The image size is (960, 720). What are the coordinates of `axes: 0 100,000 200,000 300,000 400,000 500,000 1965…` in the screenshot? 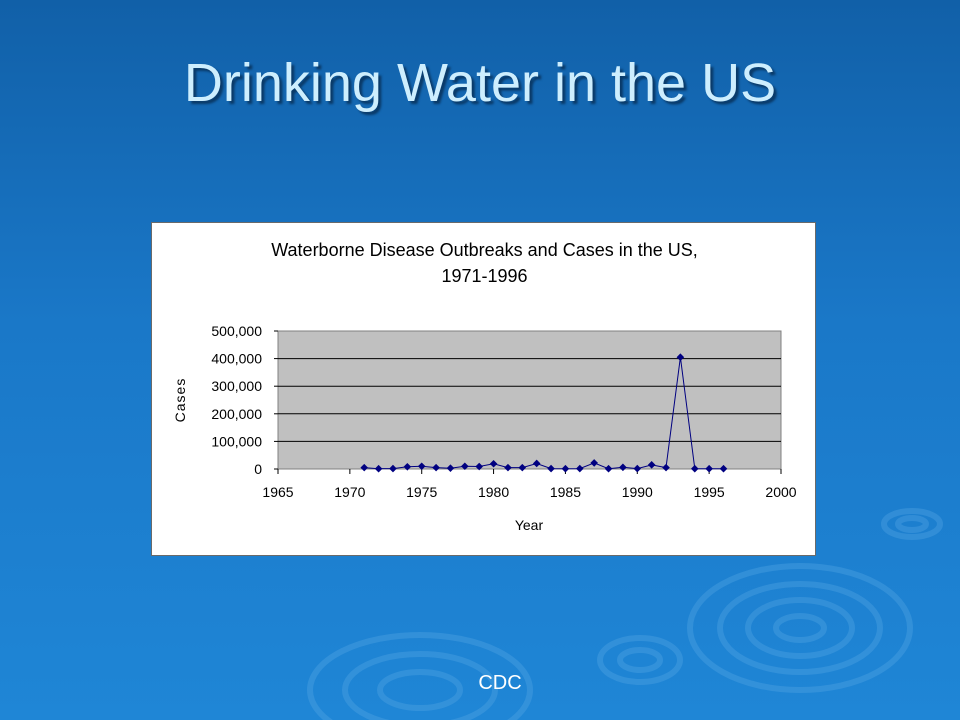 It's located at (503, 411).